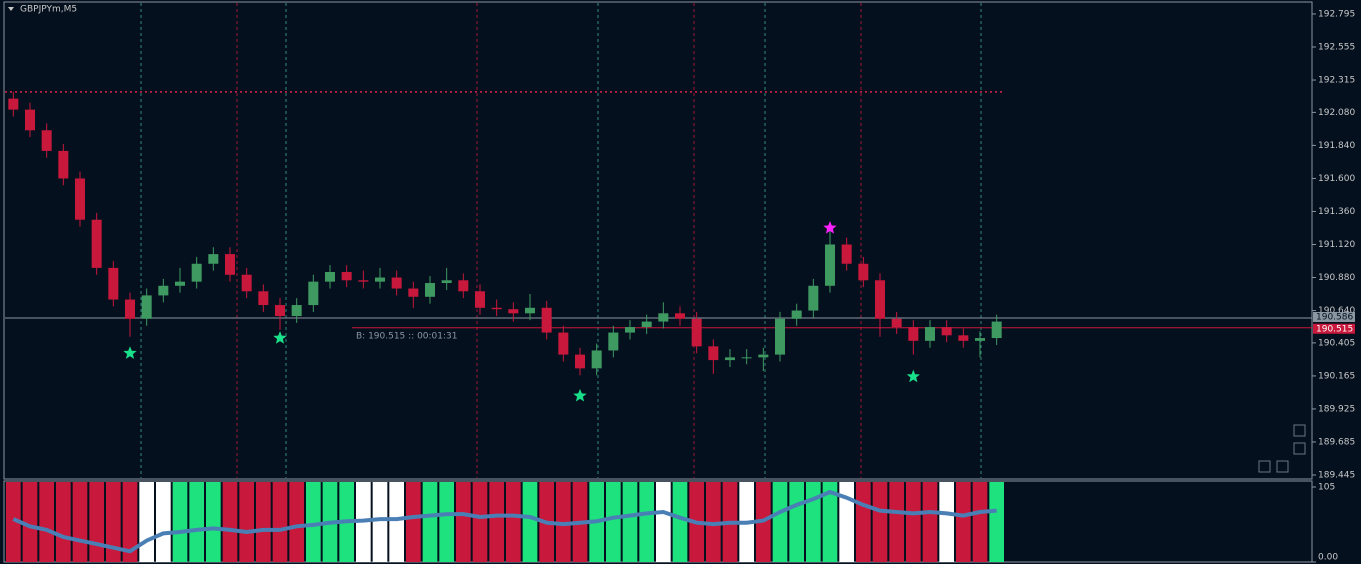  What do you see at coordinates (1336, 376) in the screenshot?
I see `y-tick-label: 190.165` at bounding box center [1336, 376].